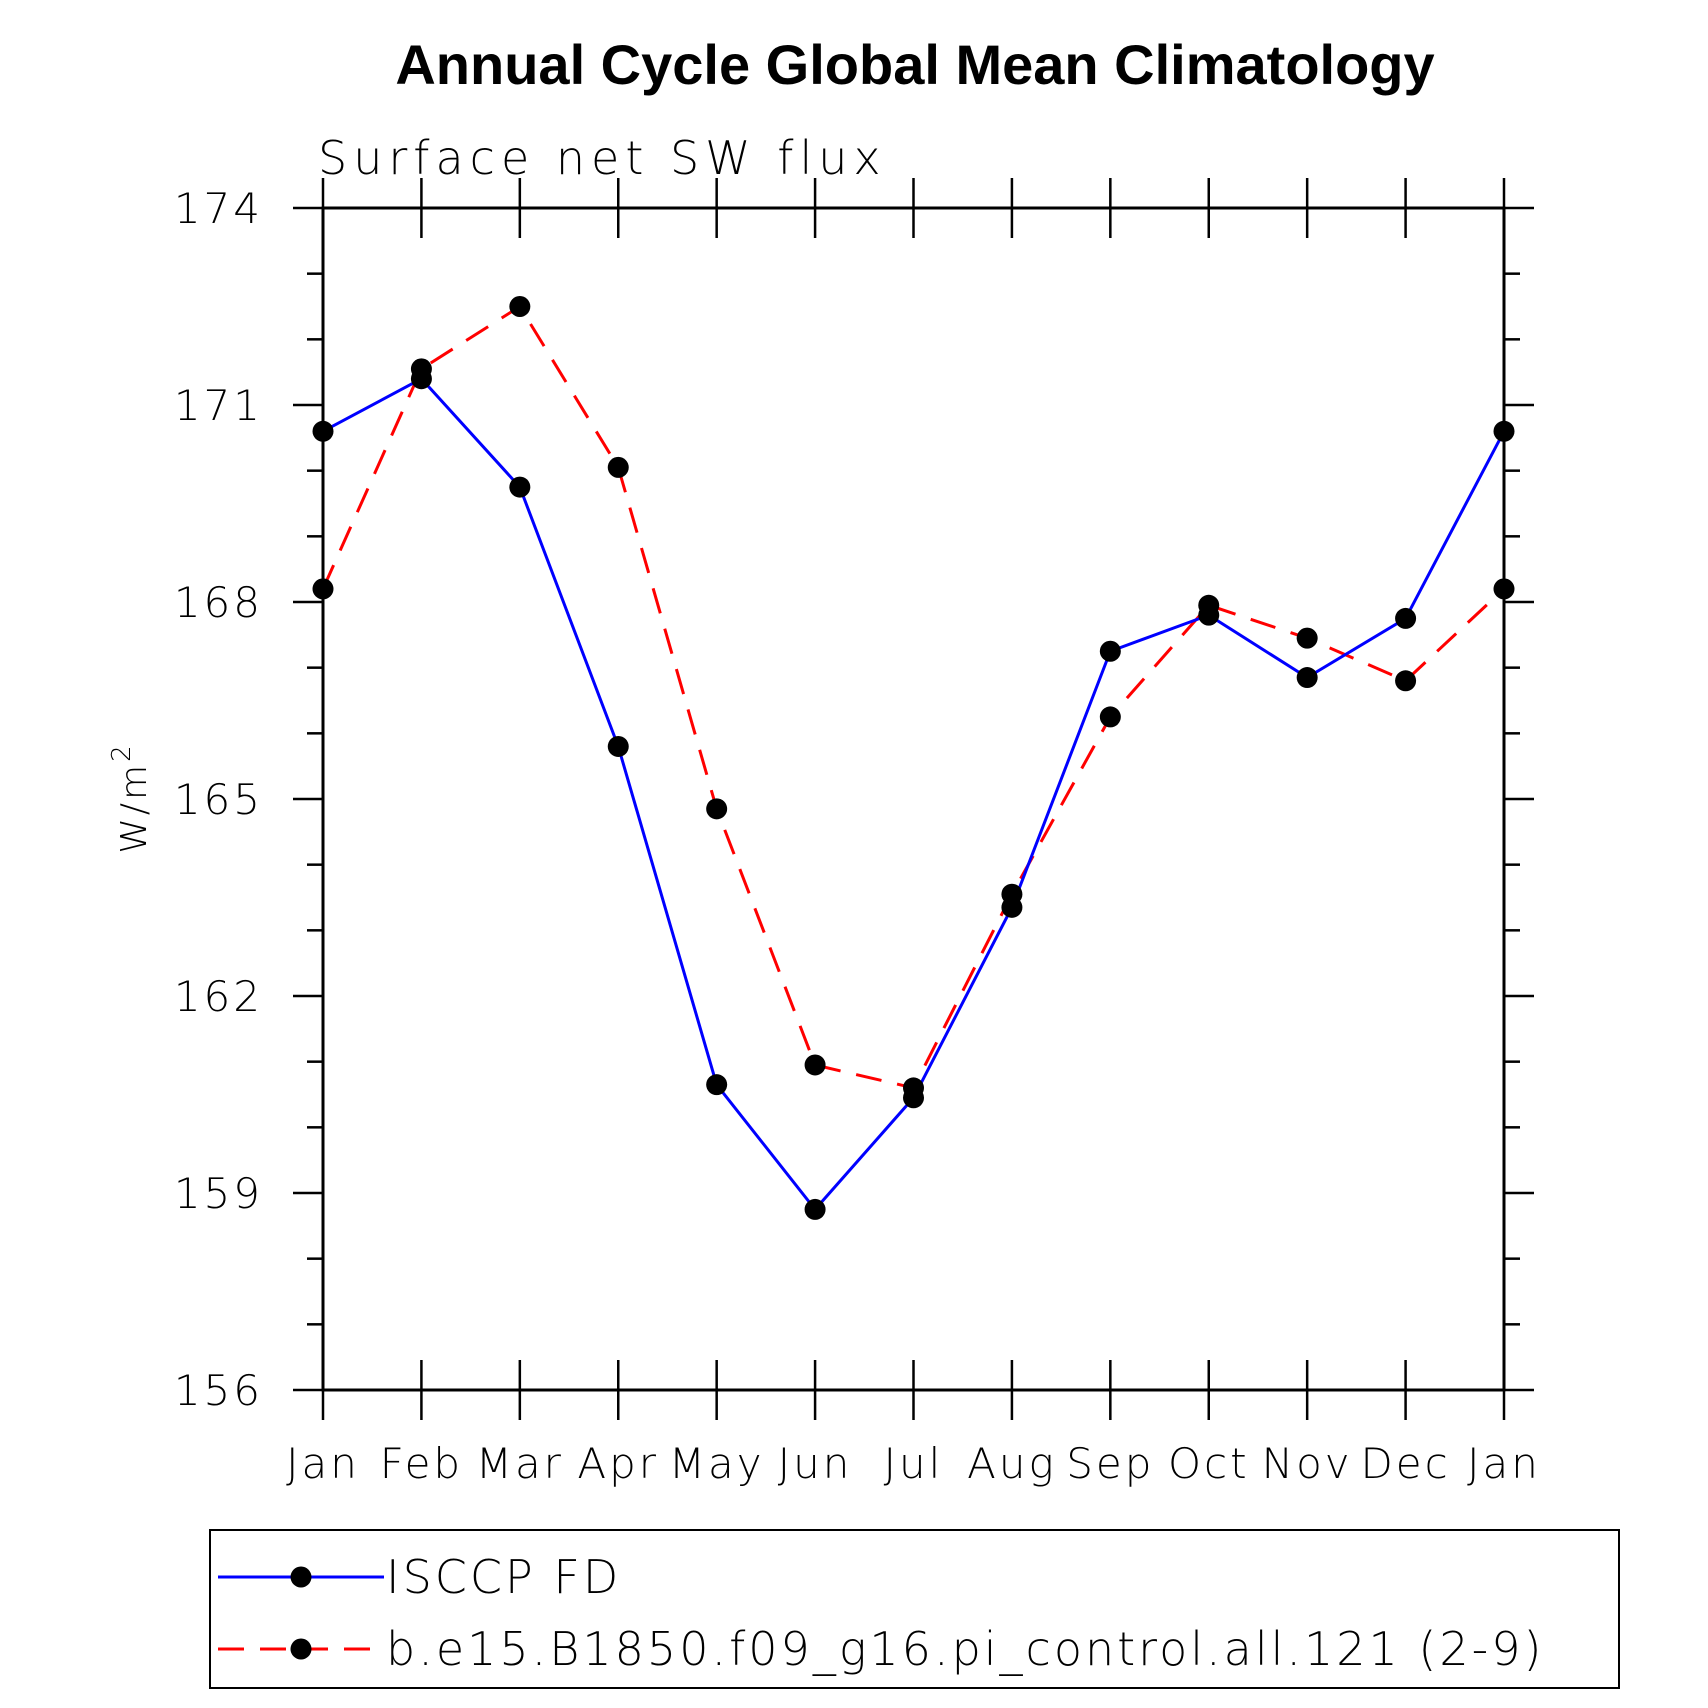 This screenshot has width=1708, height=1708. I want to click on x-tick-label: Oct, so click(1209, 1463).